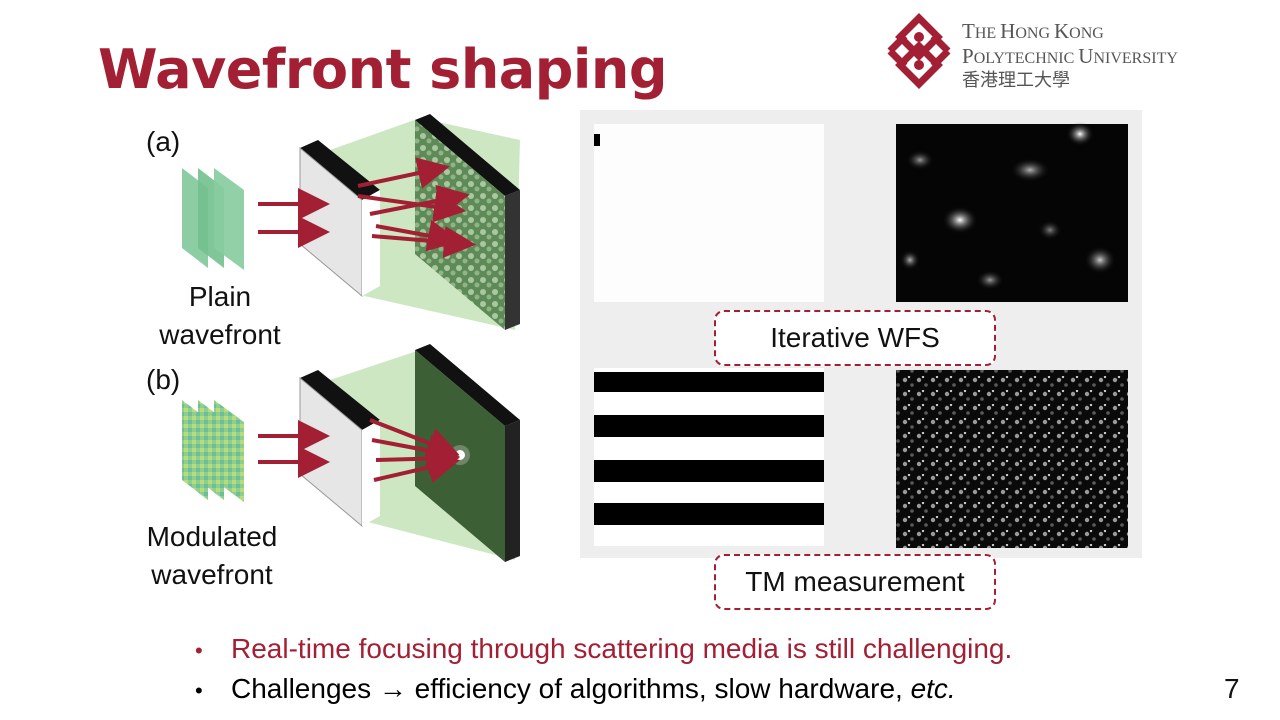  Describe the element at coordinates (919, 51) in the screenshot. I see `polyu-logo-icon` at that location.